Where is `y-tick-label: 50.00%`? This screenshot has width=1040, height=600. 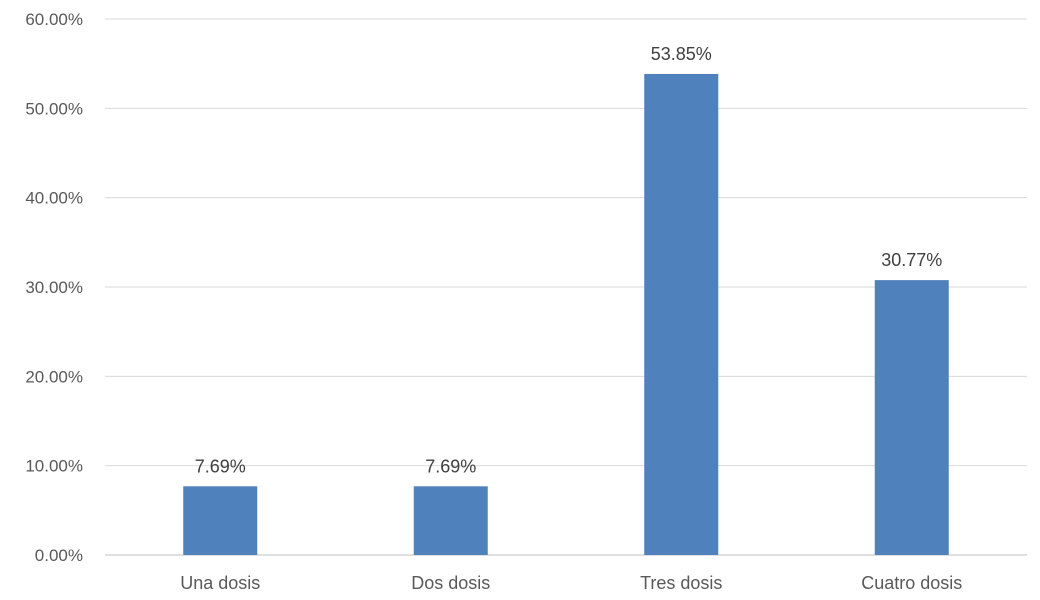
y-tick-label: 50.00% is located at coordinates (54, 108).